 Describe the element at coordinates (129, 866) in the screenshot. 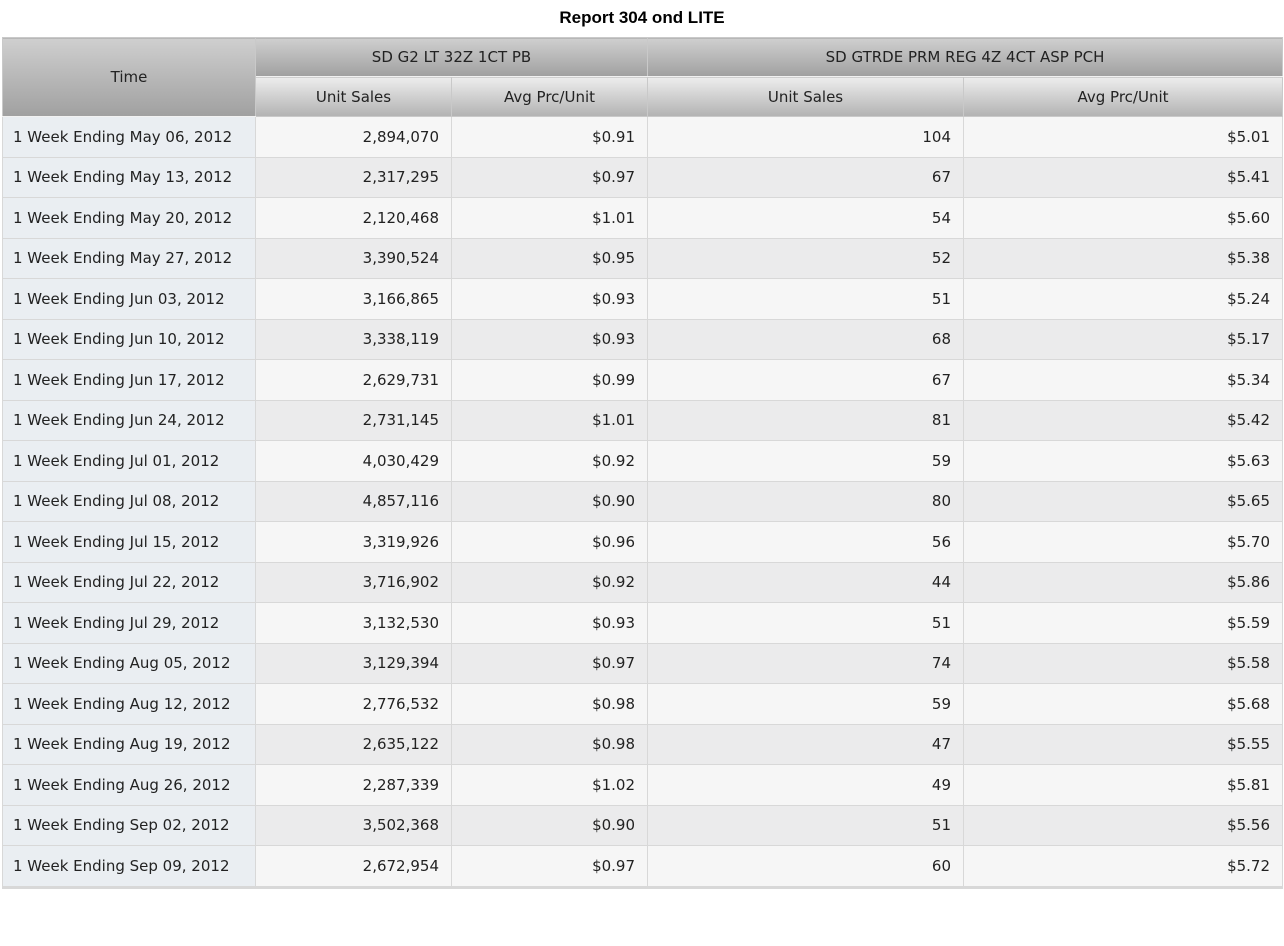

I see `time-cell: 1 Week Ending Sep 09, 2012` at that location.